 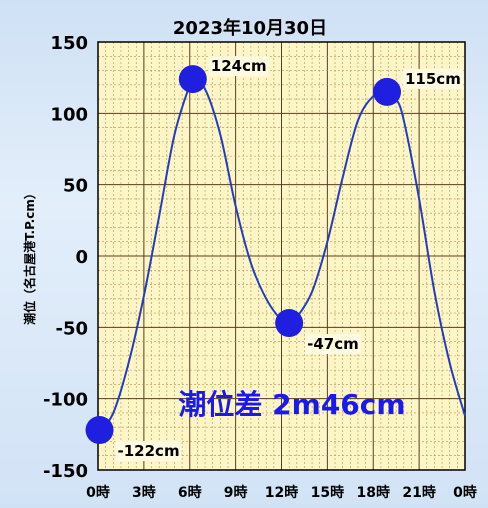 What do you see at coordinates (236, 492) in the screenshot?
I see `x-tick-label: 9時` at bounding box center [236, 492].